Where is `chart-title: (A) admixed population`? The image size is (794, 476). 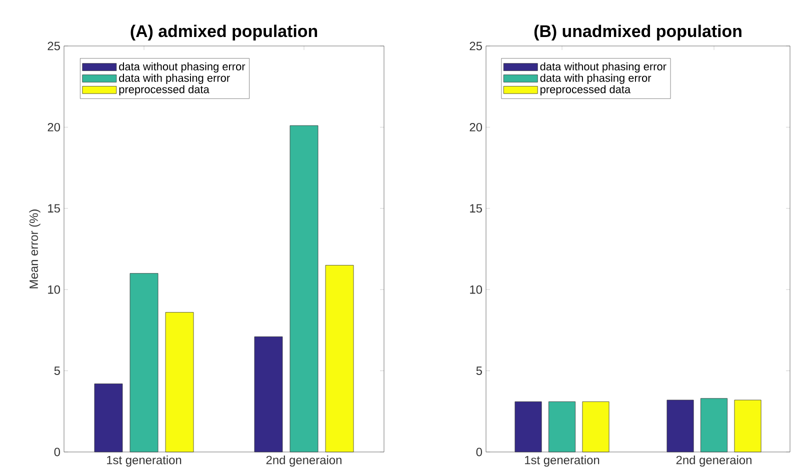 chart-title: (A) admixed population is located at coordinates (224, 32).